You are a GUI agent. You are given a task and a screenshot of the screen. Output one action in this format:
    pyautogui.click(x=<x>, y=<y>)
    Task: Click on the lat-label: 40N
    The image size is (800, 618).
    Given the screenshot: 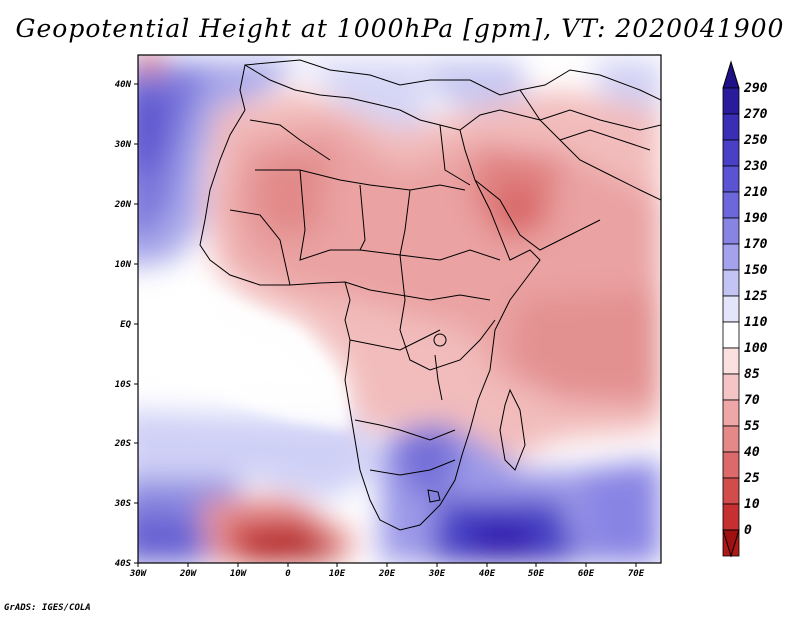 What is the action you would take?
    pyautogui.click(x=123, y=85)
    